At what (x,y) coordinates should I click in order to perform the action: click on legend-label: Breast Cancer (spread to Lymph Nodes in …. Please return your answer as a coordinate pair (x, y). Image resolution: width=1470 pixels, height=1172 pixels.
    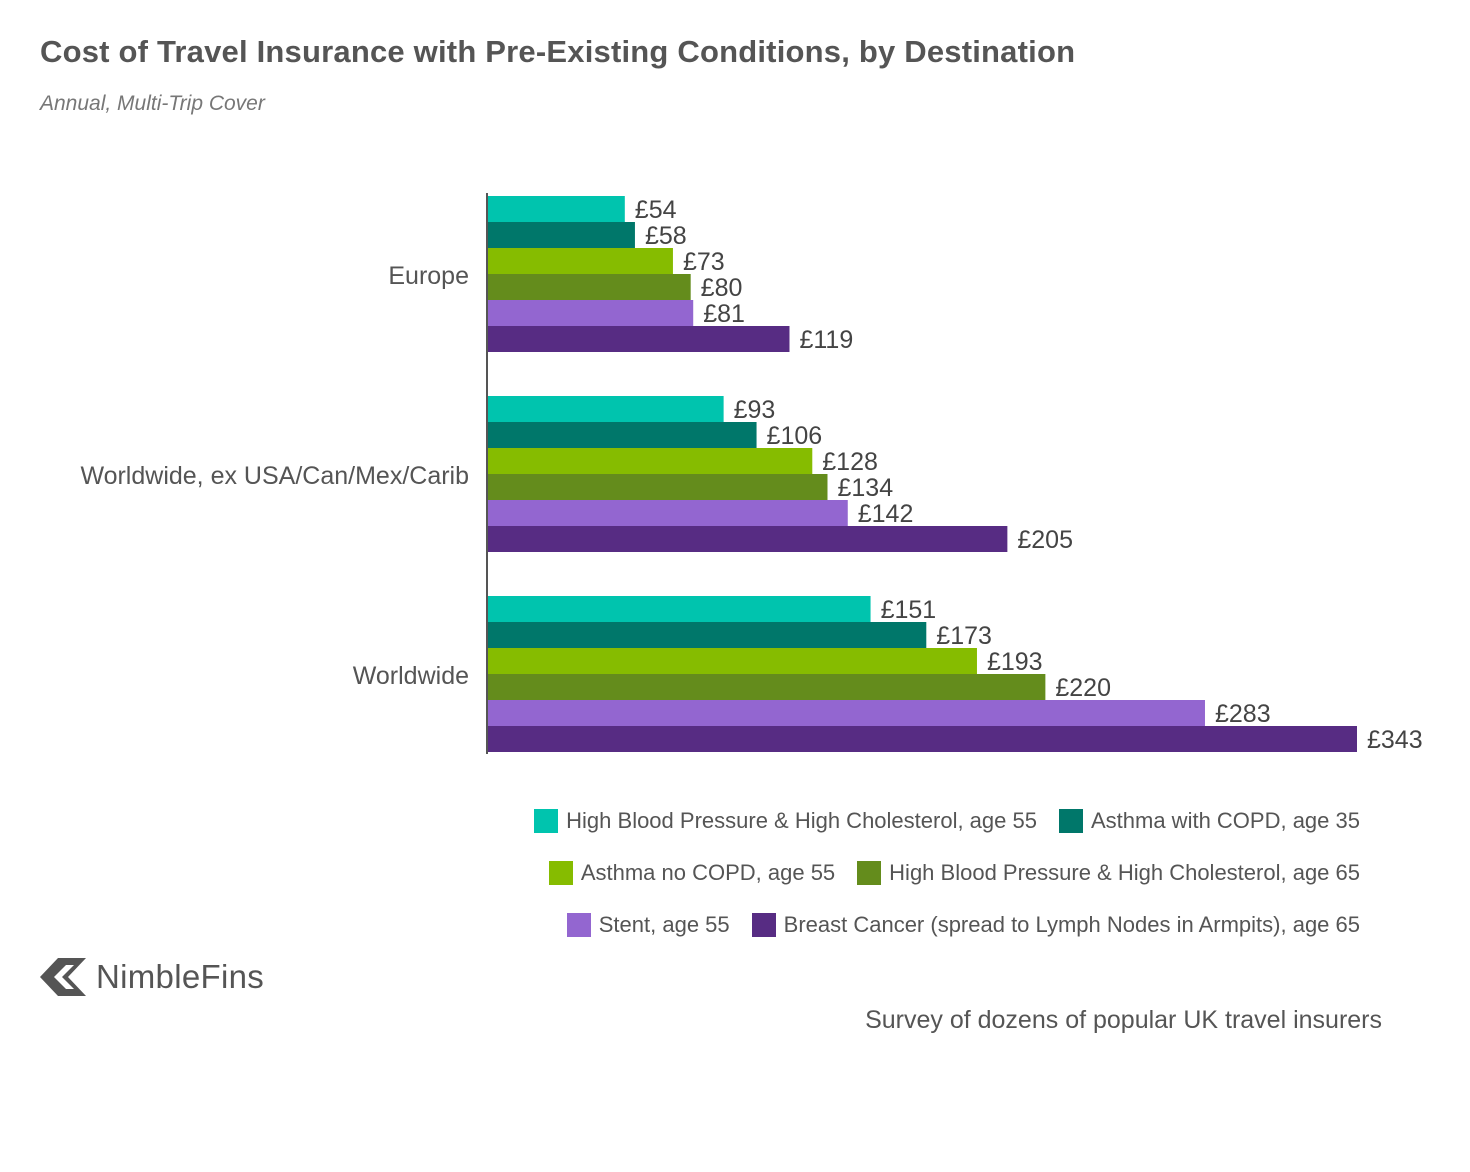
    Looking at the image, I should click on (1071, 924).